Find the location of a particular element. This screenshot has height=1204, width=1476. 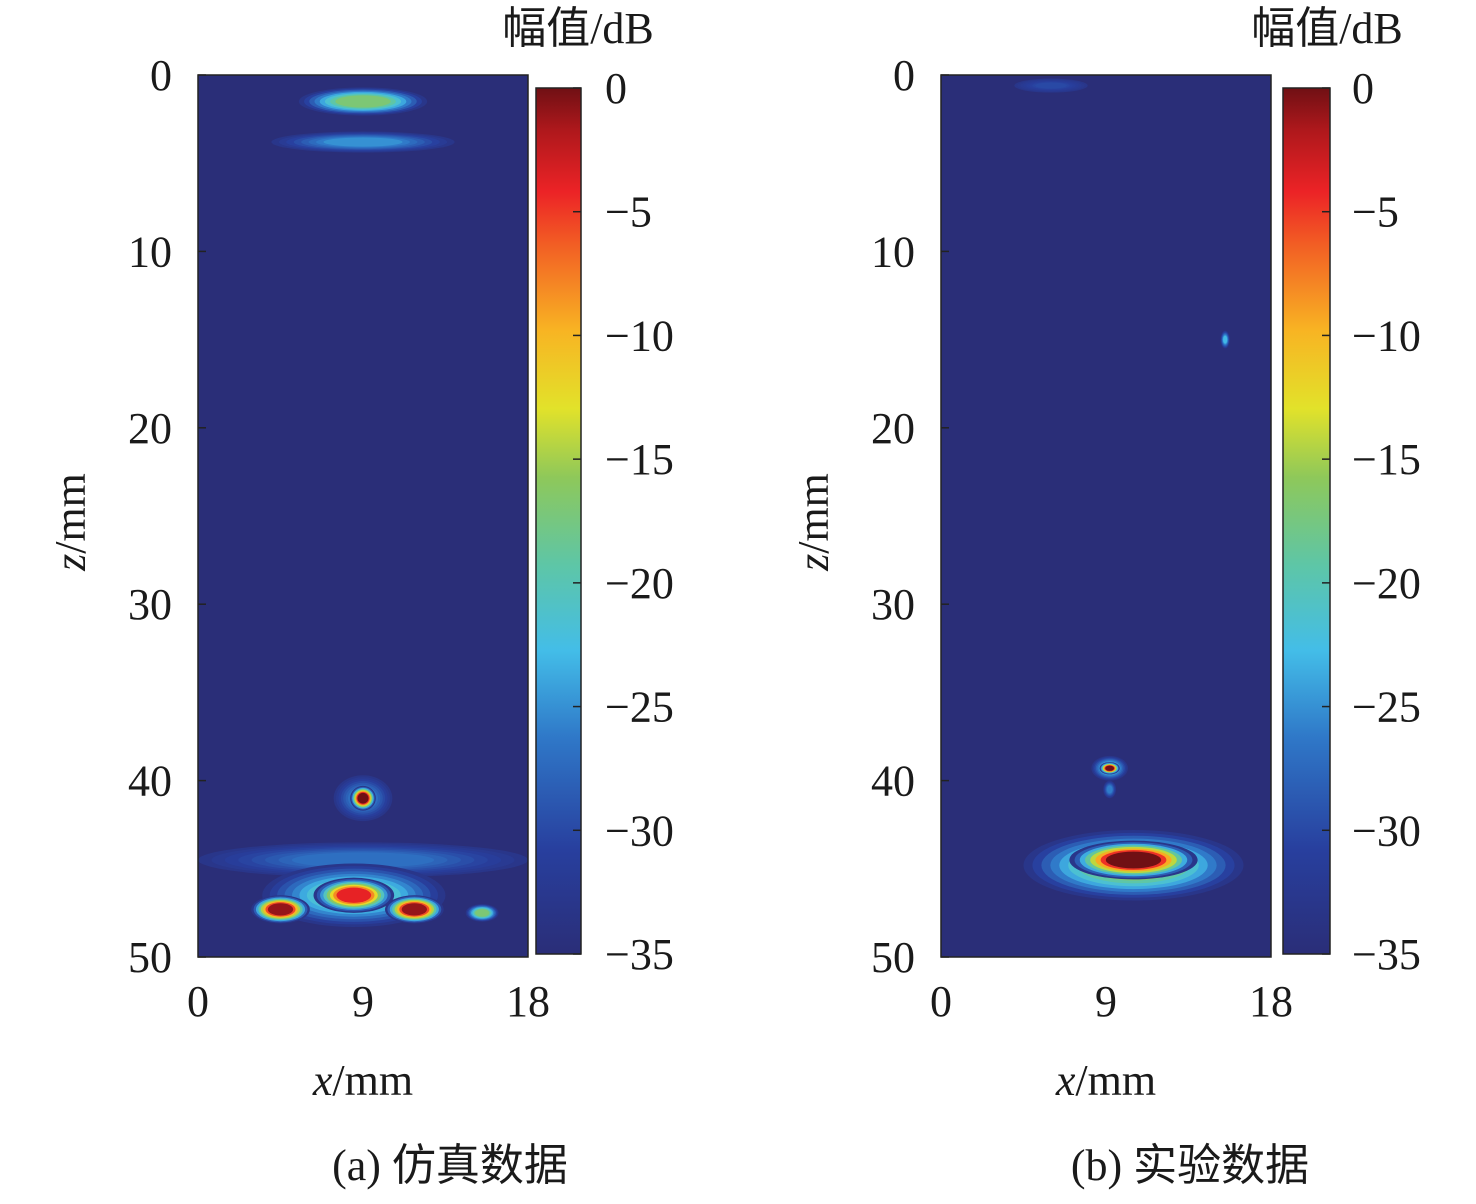

colorbar-tick-label-a: −15 is located at coordinates (639, 459).